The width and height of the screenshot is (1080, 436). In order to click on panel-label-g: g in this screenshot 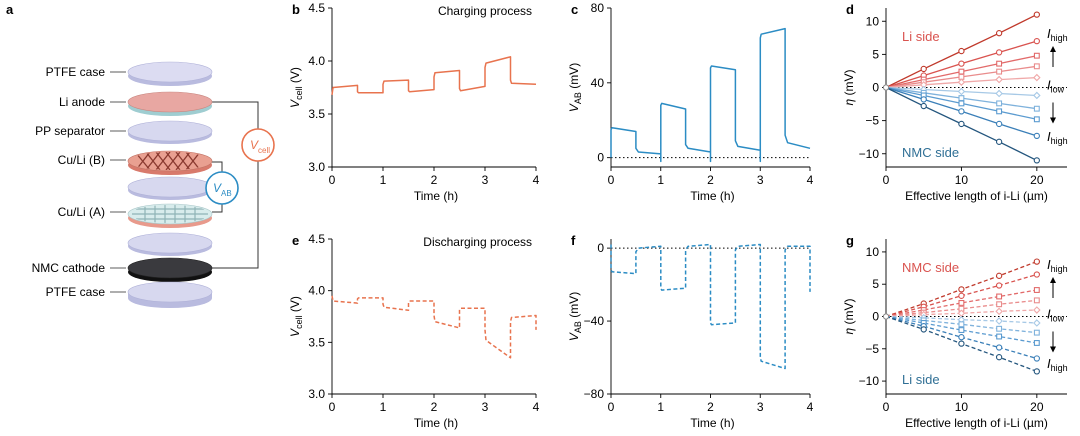, I will do `click(850, 240)`.